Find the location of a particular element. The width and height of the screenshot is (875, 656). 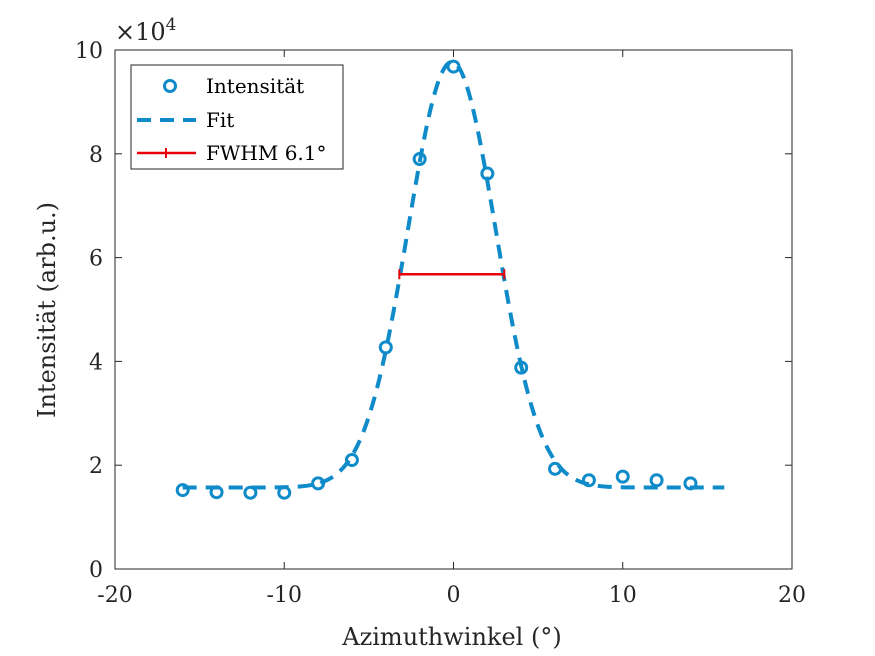

x-tick-label: 10 is located at coordinates (623, 595).